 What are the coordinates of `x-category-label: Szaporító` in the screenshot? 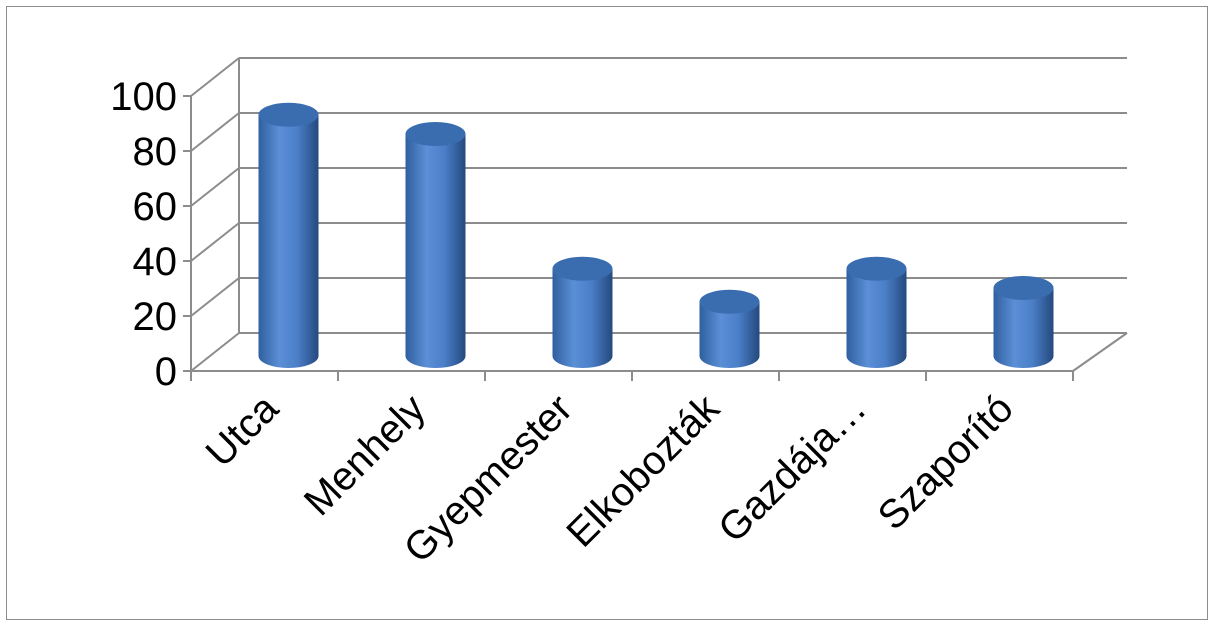 It's located at (946, 462).